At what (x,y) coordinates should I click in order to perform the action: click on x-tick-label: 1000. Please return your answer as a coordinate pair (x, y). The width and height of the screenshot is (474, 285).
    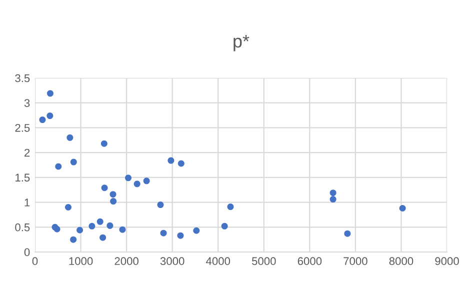
    Looking at the image, I should click on (81, 261).